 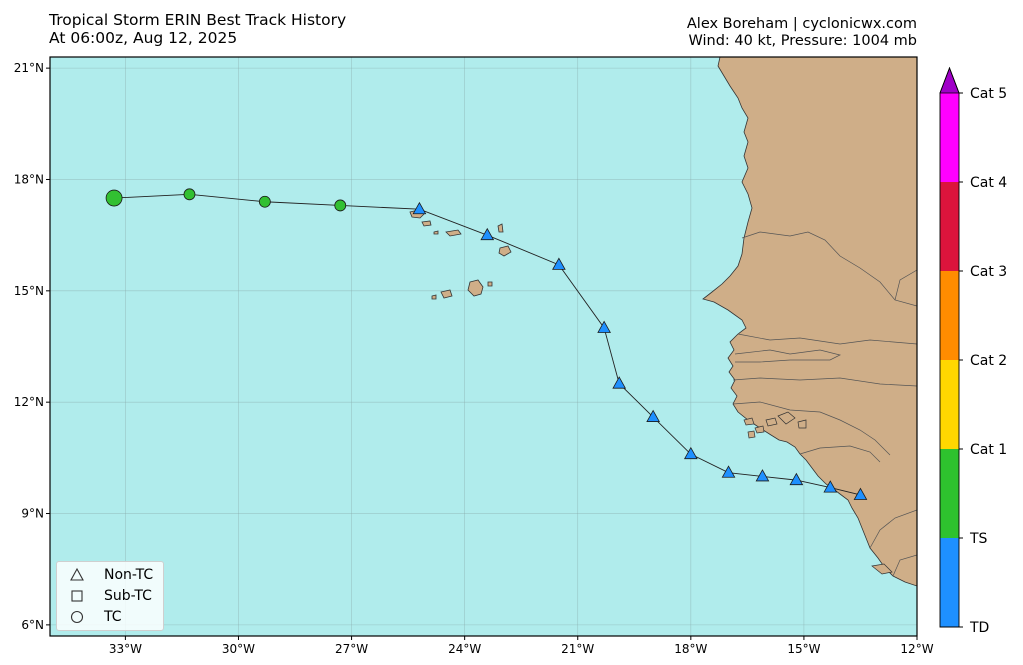 I want to click on legend-item-tc: TC, so click(x=95, y=617).